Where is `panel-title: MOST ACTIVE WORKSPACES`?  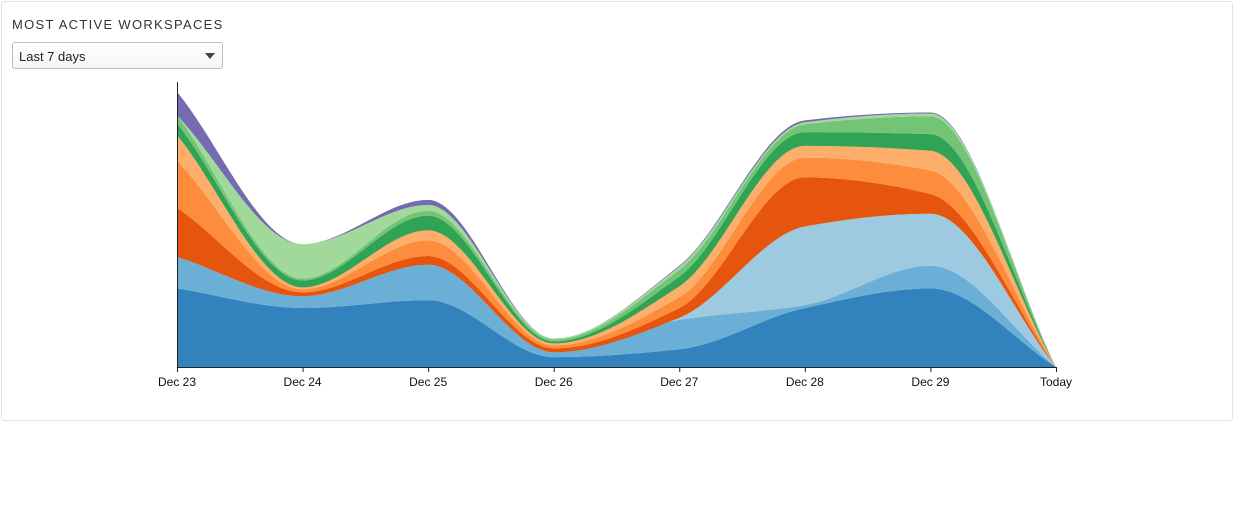 panel-title: MOST ACTIVE WORKSPACES is located at coordinates (118, 24).